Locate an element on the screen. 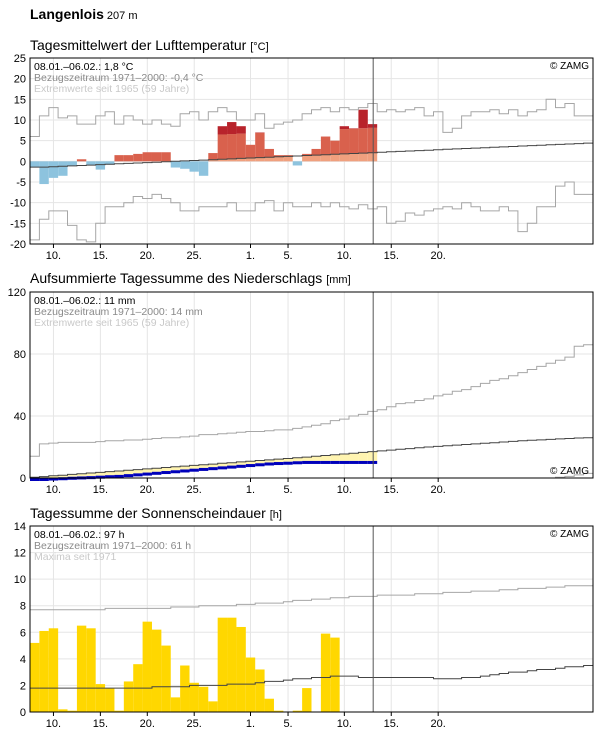 This screenshot has height=729, width=596. sun-x-tick-label: 5. is located at coordinates (287, 723).